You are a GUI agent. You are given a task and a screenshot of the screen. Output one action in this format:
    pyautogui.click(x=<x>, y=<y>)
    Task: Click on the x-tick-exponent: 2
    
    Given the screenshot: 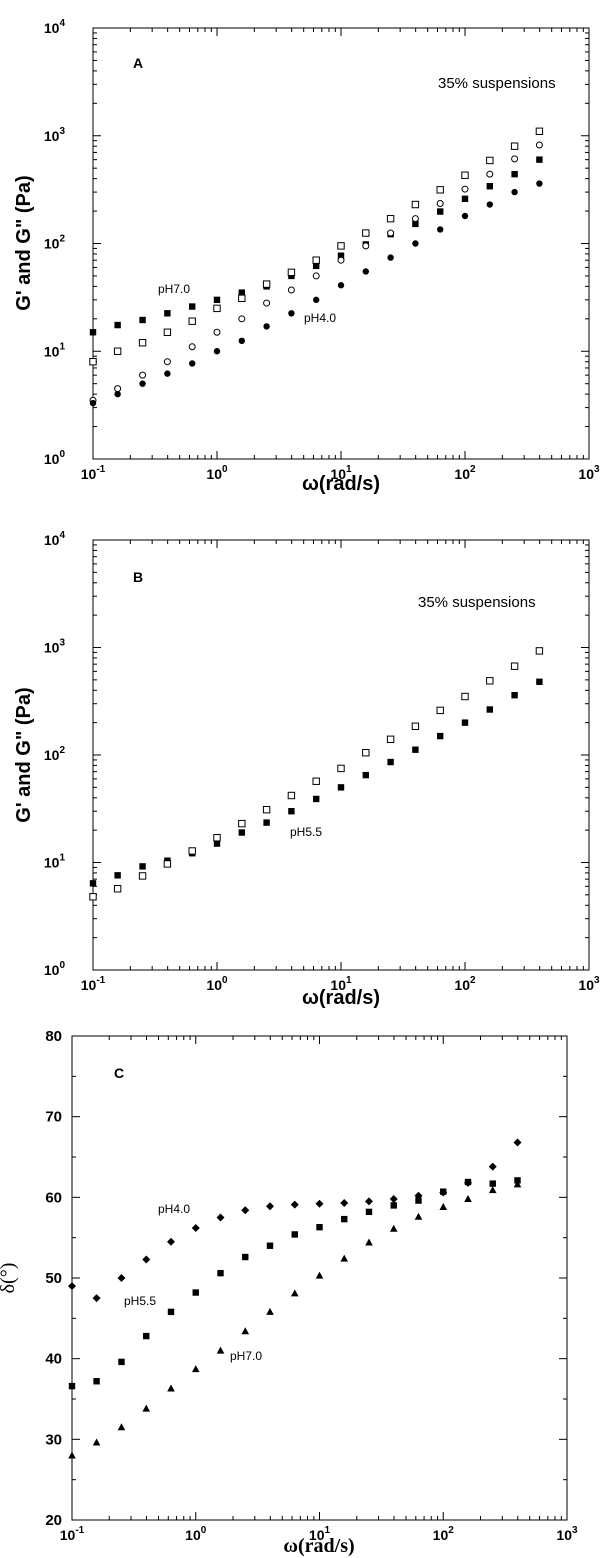 What is the action you would take?
    pyautogui.click(x=473, y=980)
    